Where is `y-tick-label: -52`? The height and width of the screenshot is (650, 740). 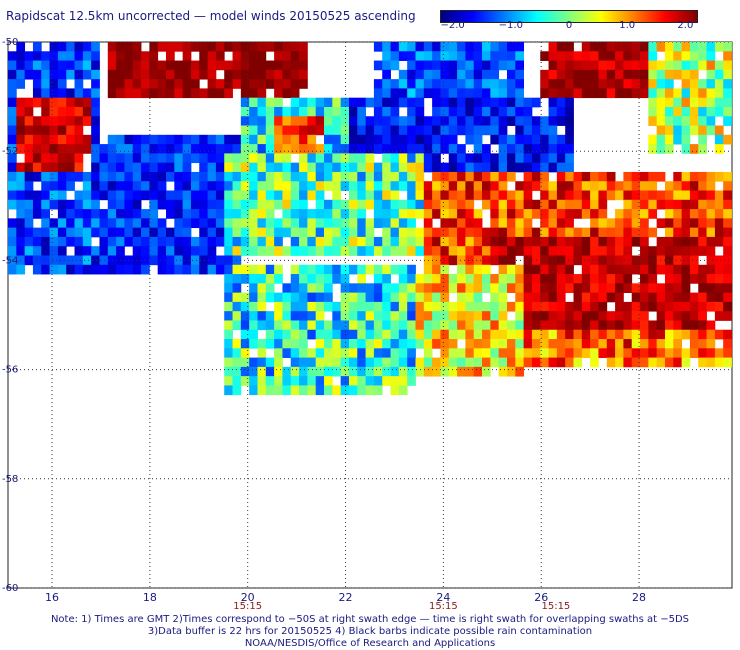 y-tick-label: -52 is located at coordinates (10, 151).